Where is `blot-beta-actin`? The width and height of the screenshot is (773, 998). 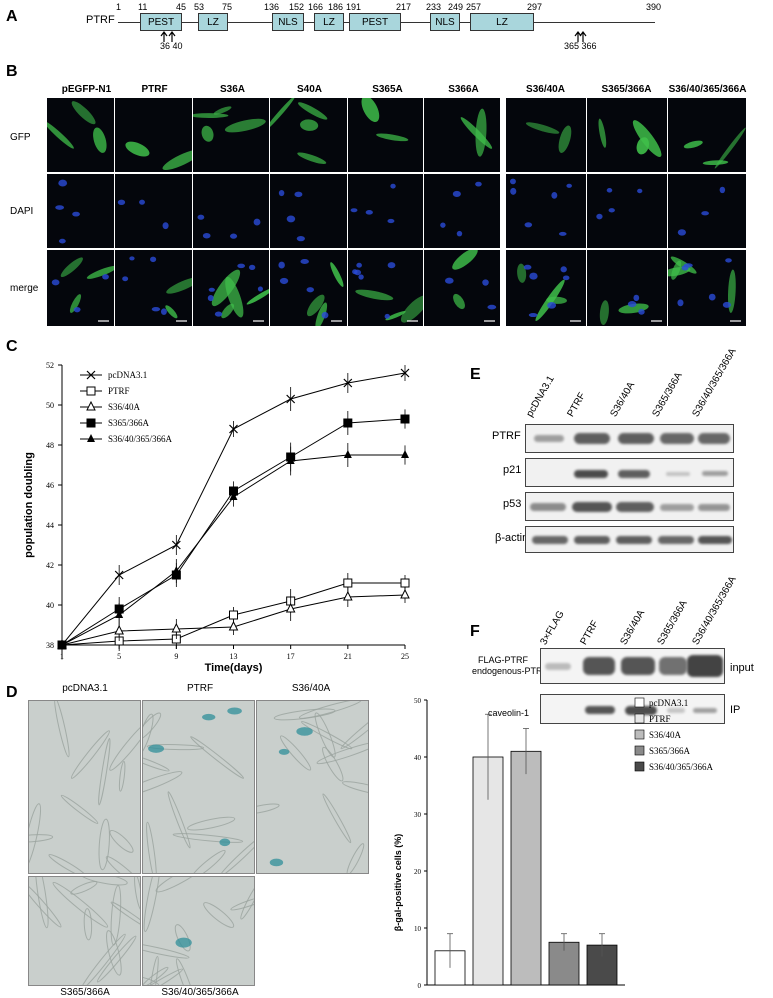 blot-beta-actin is located at coordinates (629, 539).